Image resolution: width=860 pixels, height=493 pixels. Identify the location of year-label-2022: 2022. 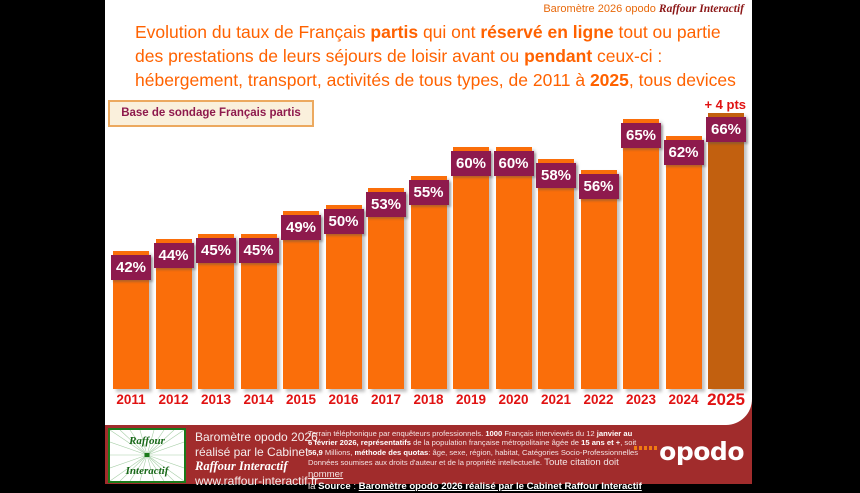
(598, 399).